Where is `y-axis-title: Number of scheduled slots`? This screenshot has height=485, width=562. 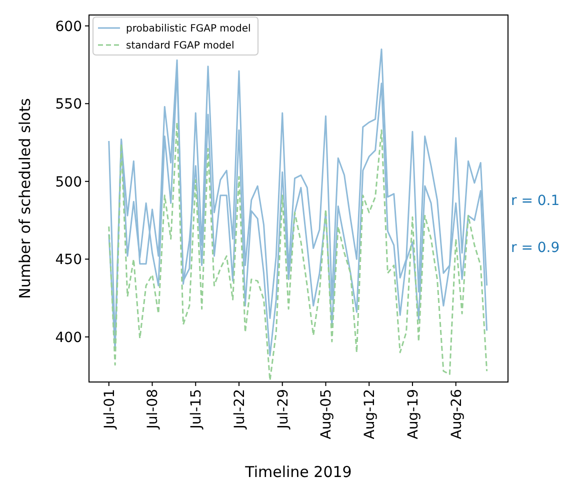 y-axis-title: Number of scheduled slots is located at coordinates (25, 198).